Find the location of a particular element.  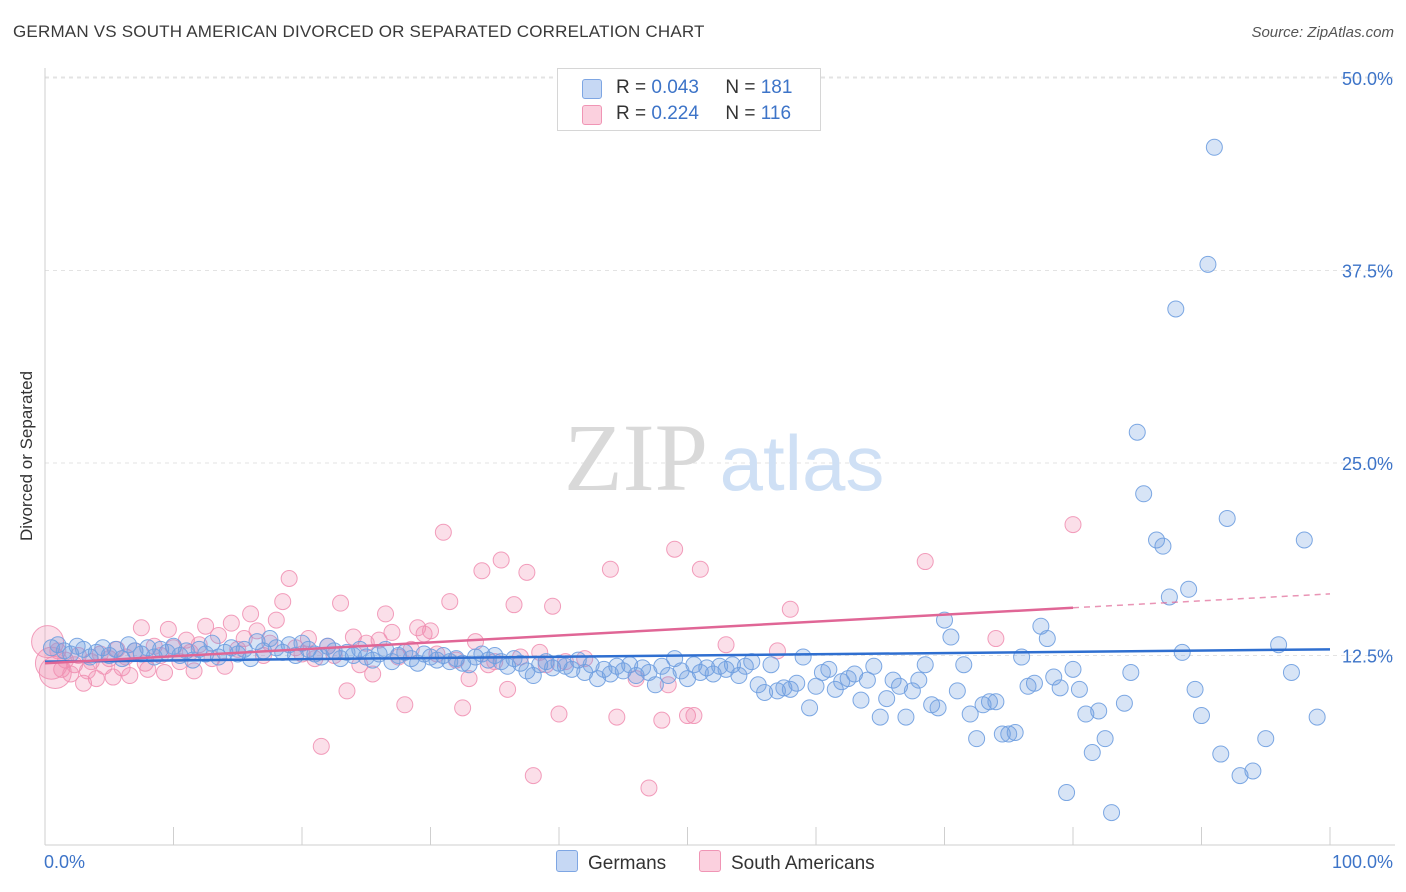

trend-lines is located at coordinates (687, 629).